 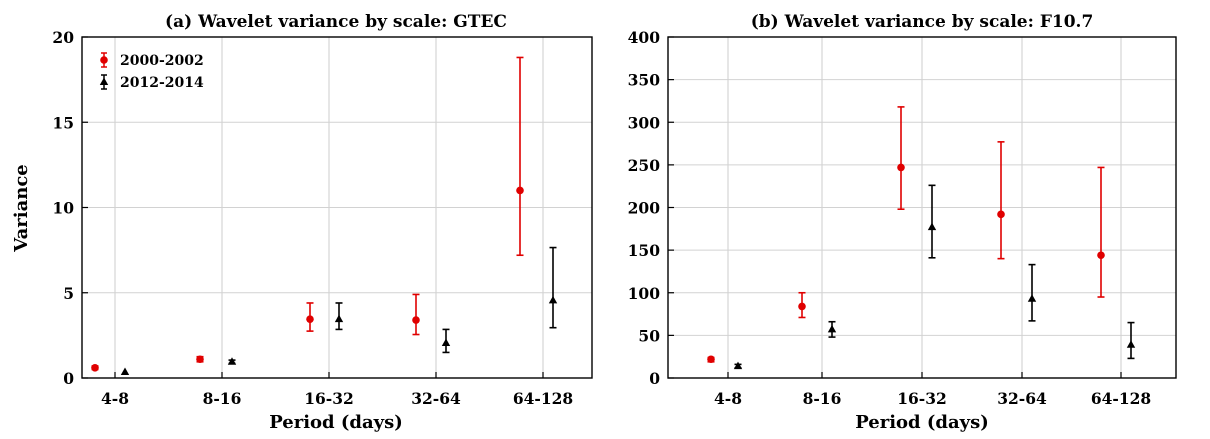 What do you see at coordinates (336, 22) in the screenshot?
I see `panel-a-title: (a) Wavelet variance by scale: GTEC` at bounding box center [336, 22].